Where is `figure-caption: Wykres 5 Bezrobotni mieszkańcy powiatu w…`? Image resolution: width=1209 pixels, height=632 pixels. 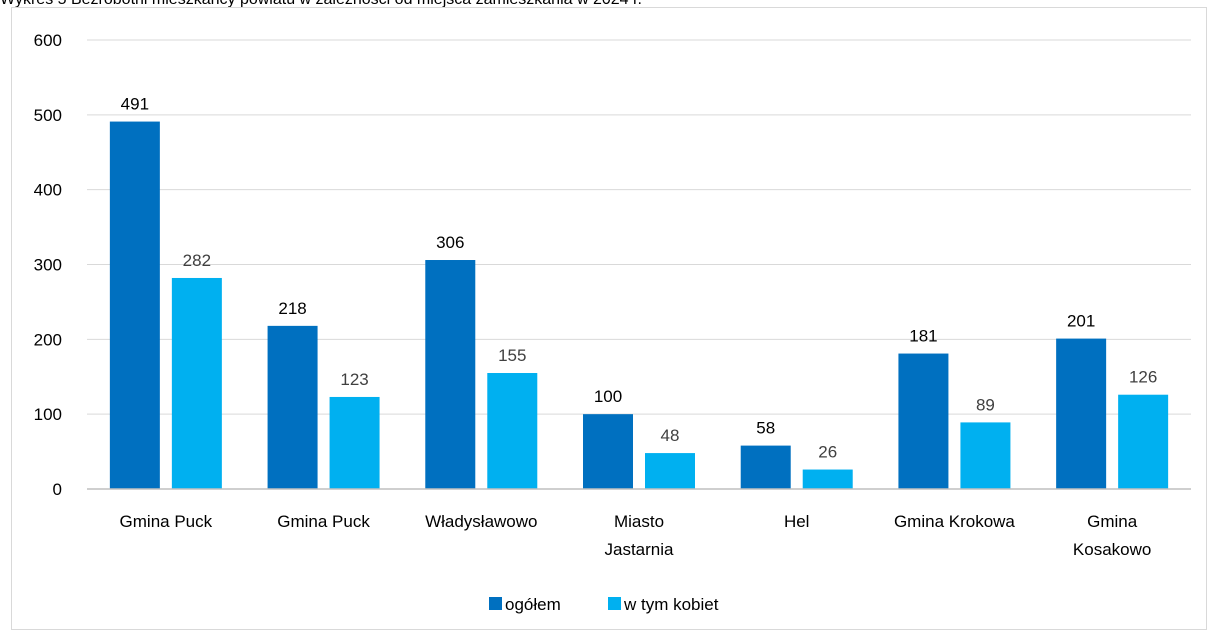 figure-caption: Wykres 5 Bezrobotni mieszkańcy powiatu w… is located at coordinates (321, 4).